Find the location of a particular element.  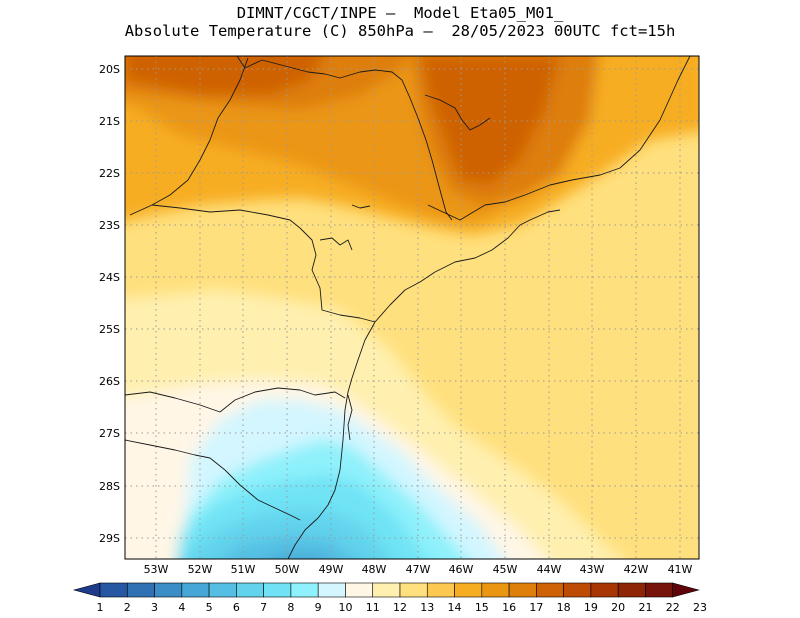

lon-label: 50W is located at coordinates (287, 569).